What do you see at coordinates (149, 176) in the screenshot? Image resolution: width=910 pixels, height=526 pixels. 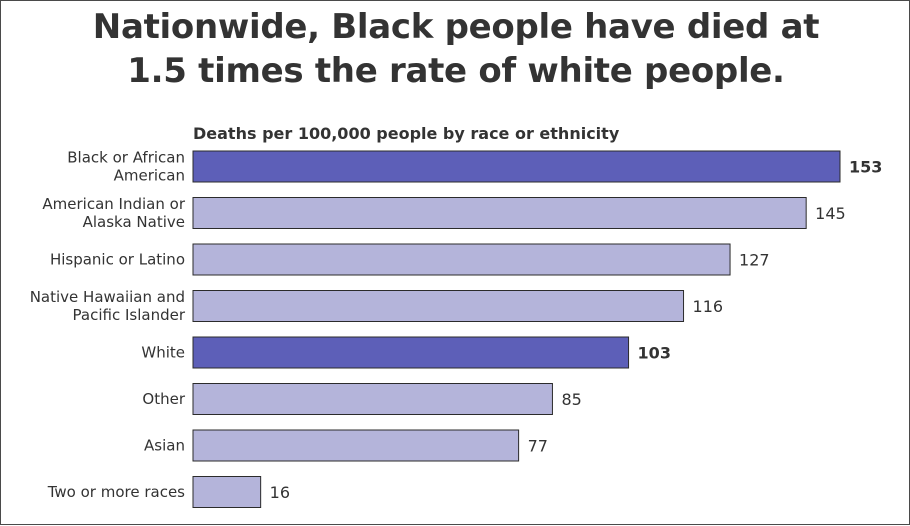 I see `category-label-line: American` at bounding box center [149, 176].